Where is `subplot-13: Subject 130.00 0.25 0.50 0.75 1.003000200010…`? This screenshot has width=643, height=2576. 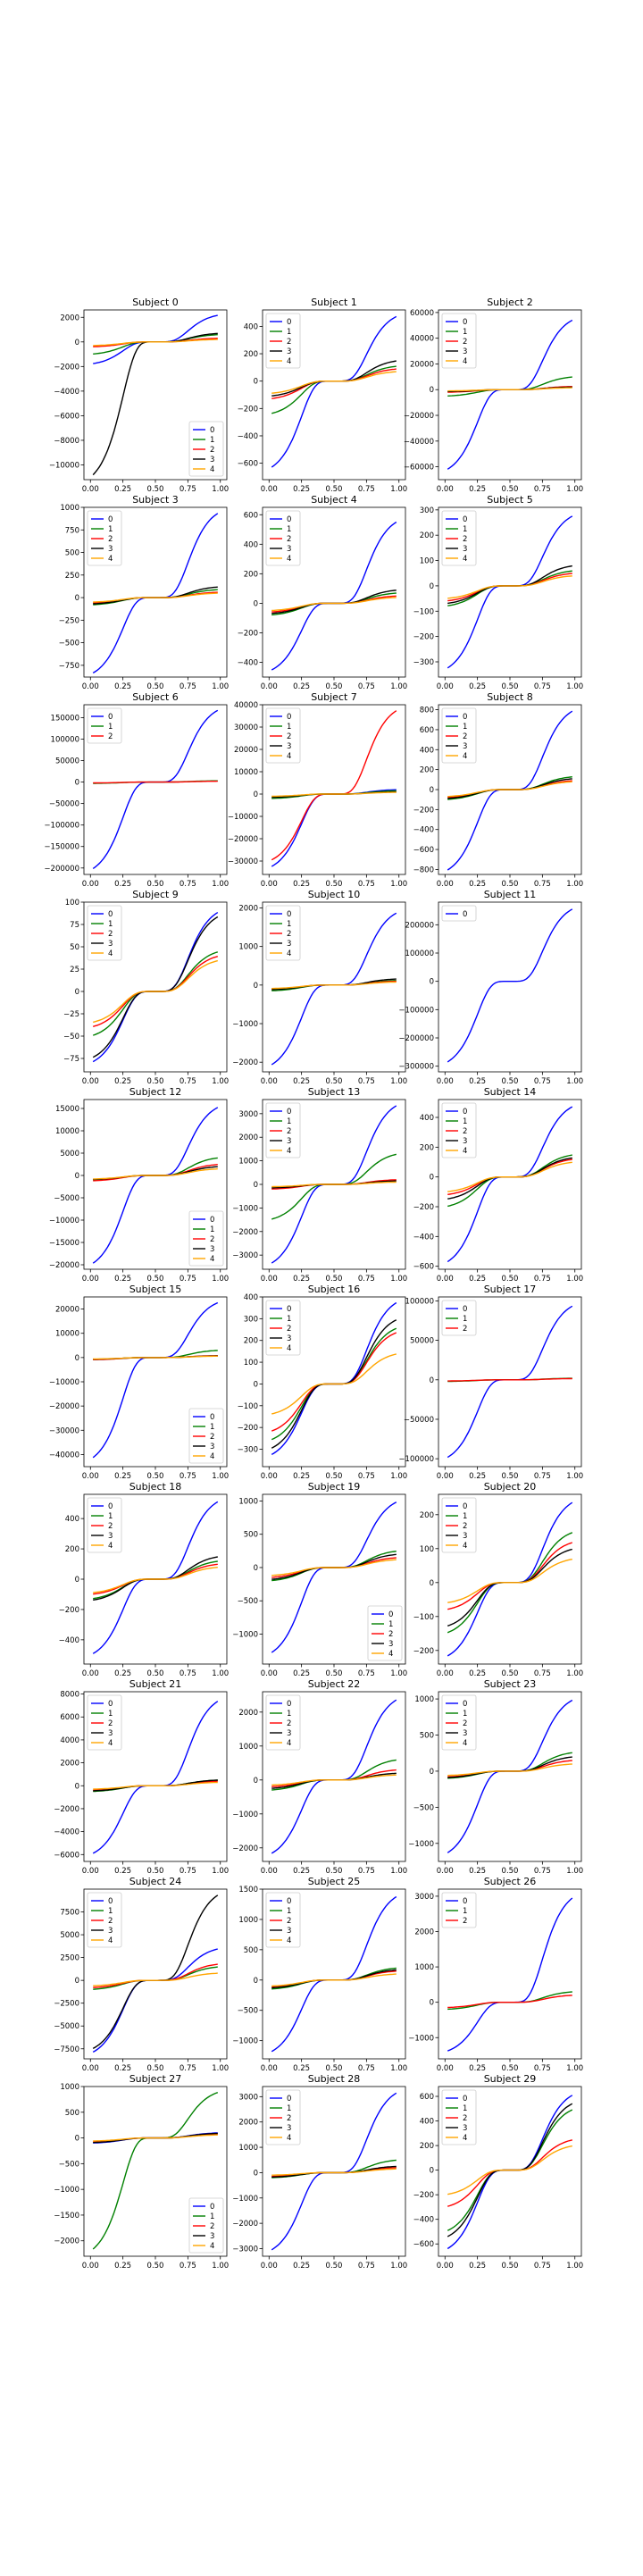
subplot-13: Subject 130.00 0.25 0.50 0.75 1.003000200010… is located at coordinates (320, 1185).